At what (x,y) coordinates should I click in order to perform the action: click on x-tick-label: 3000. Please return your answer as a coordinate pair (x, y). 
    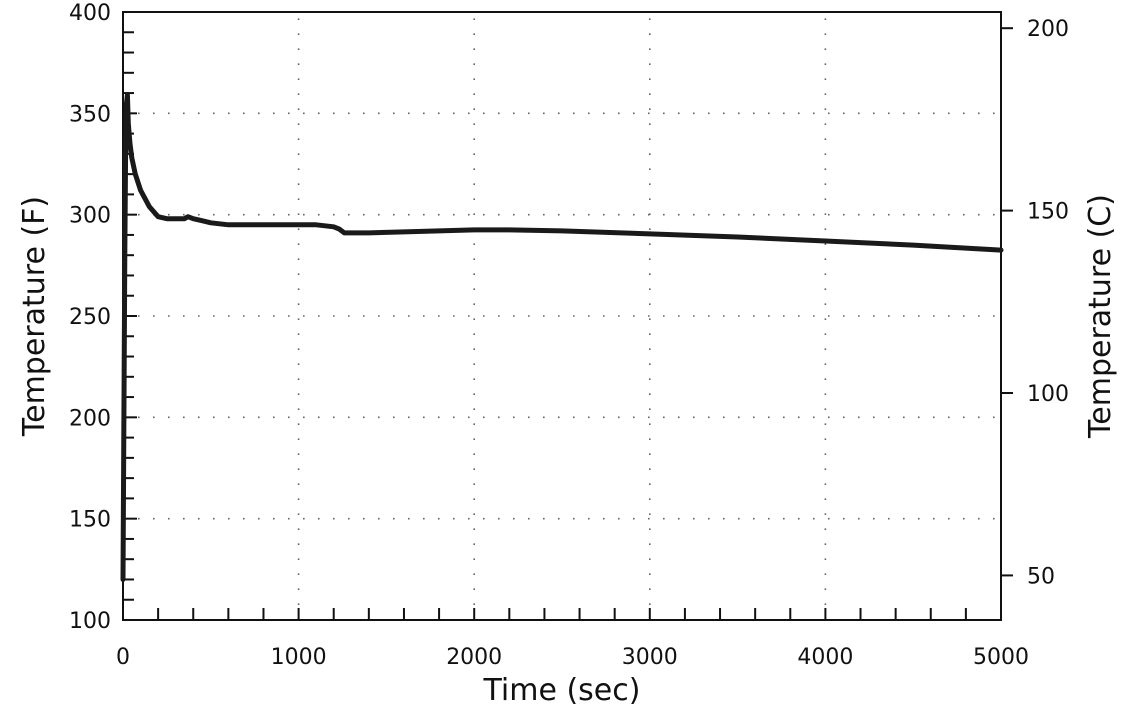
    Looking at the image, I should click on (650, 657).